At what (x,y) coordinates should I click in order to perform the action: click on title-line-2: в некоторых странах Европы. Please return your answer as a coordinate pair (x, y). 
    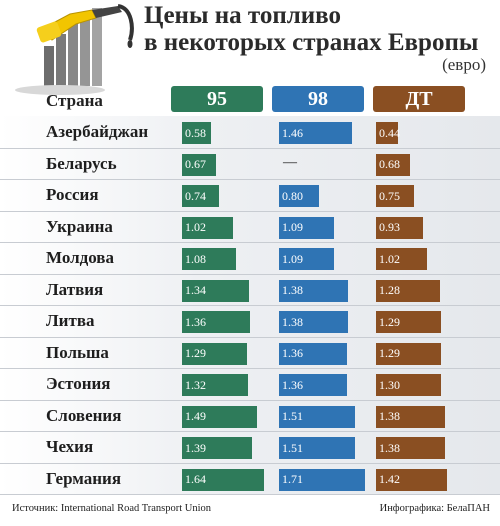
    Looking at the image, I should click on (311, 42).